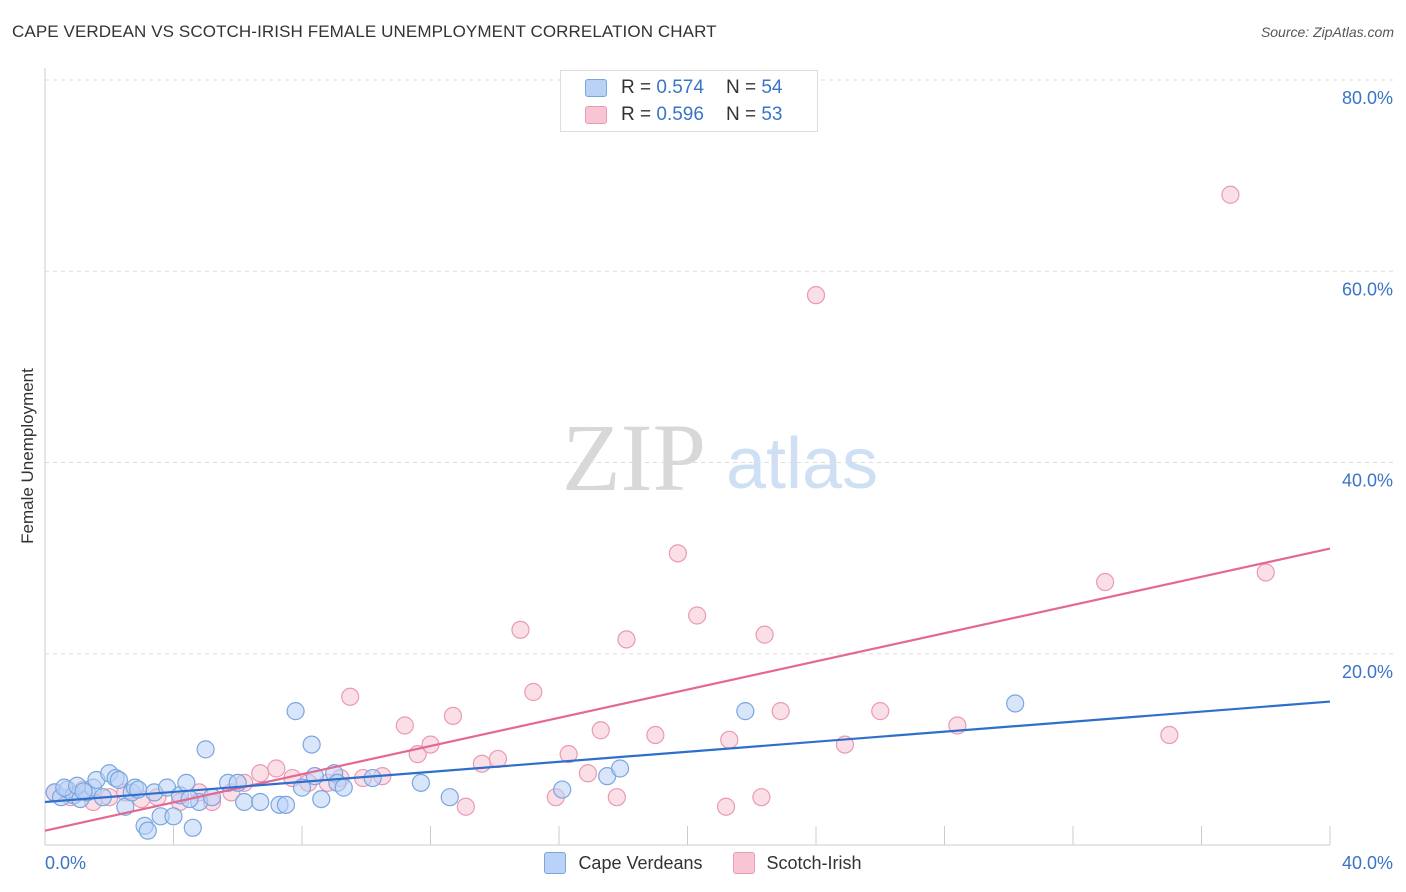 This screenshot has width=1406, height=892. Describe the element at coordinates (65, 863) in the screenshot. I see `x-tick-label: 0.0%` at that location.